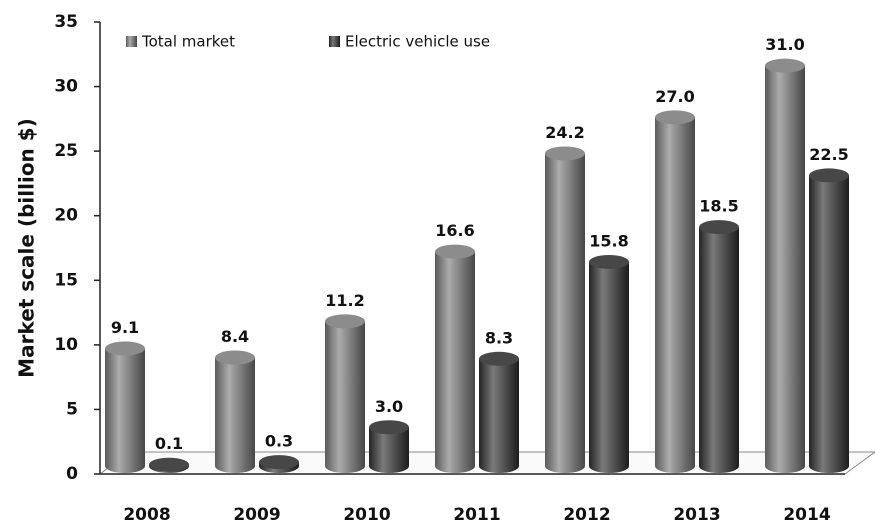  I want to click on value-label: 24.2, so click(564, 132).